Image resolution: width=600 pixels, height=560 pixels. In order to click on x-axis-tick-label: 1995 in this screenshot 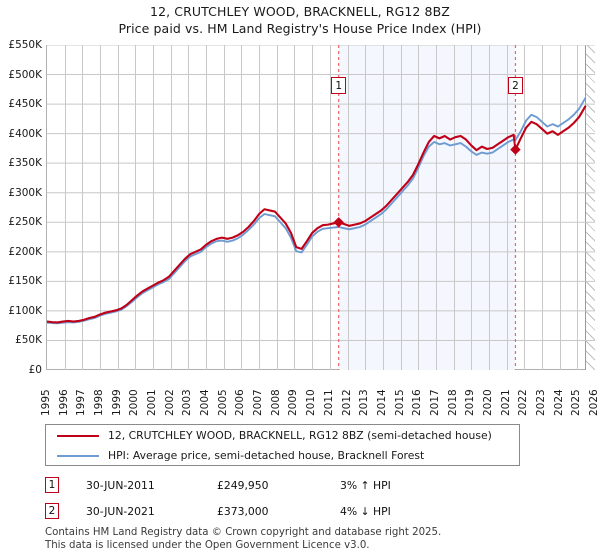, I will do `click(46, 402)`.